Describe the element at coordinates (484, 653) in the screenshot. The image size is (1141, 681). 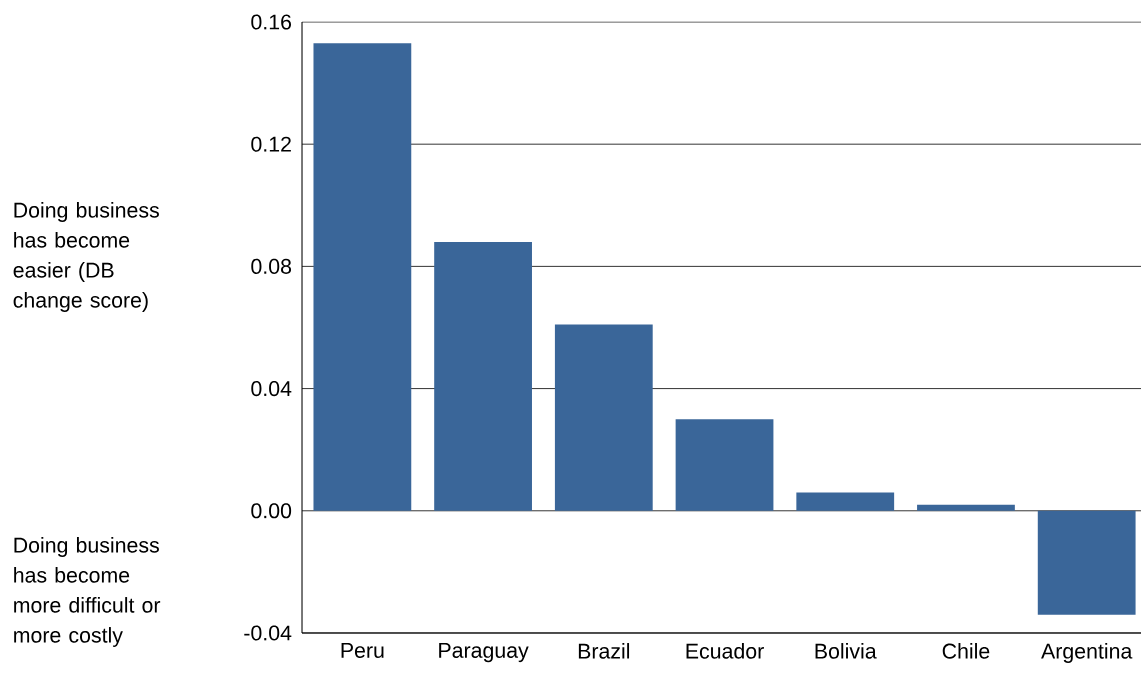
I see `x-tick-label: Paraguay` at that location.